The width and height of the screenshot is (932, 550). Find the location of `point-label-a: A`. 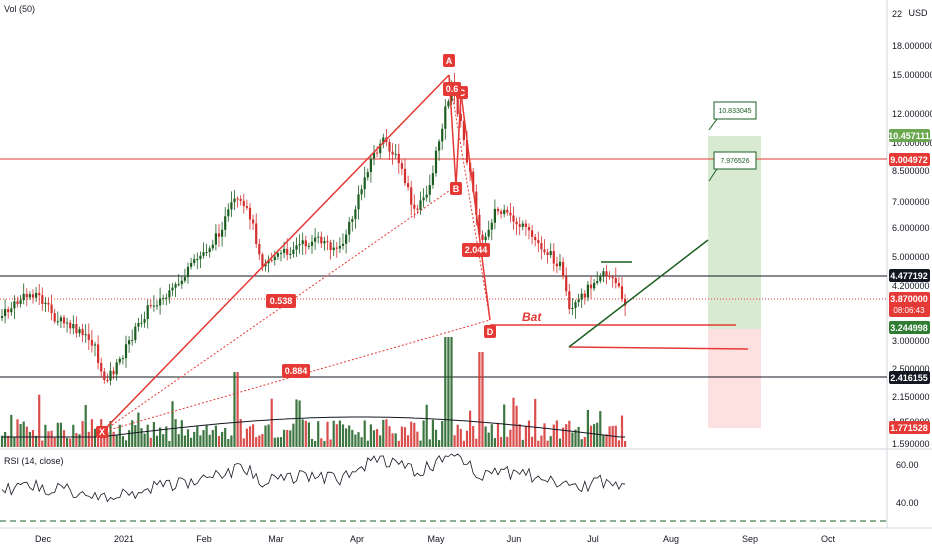

point-label-a: A is located at coordinates (449, 60).